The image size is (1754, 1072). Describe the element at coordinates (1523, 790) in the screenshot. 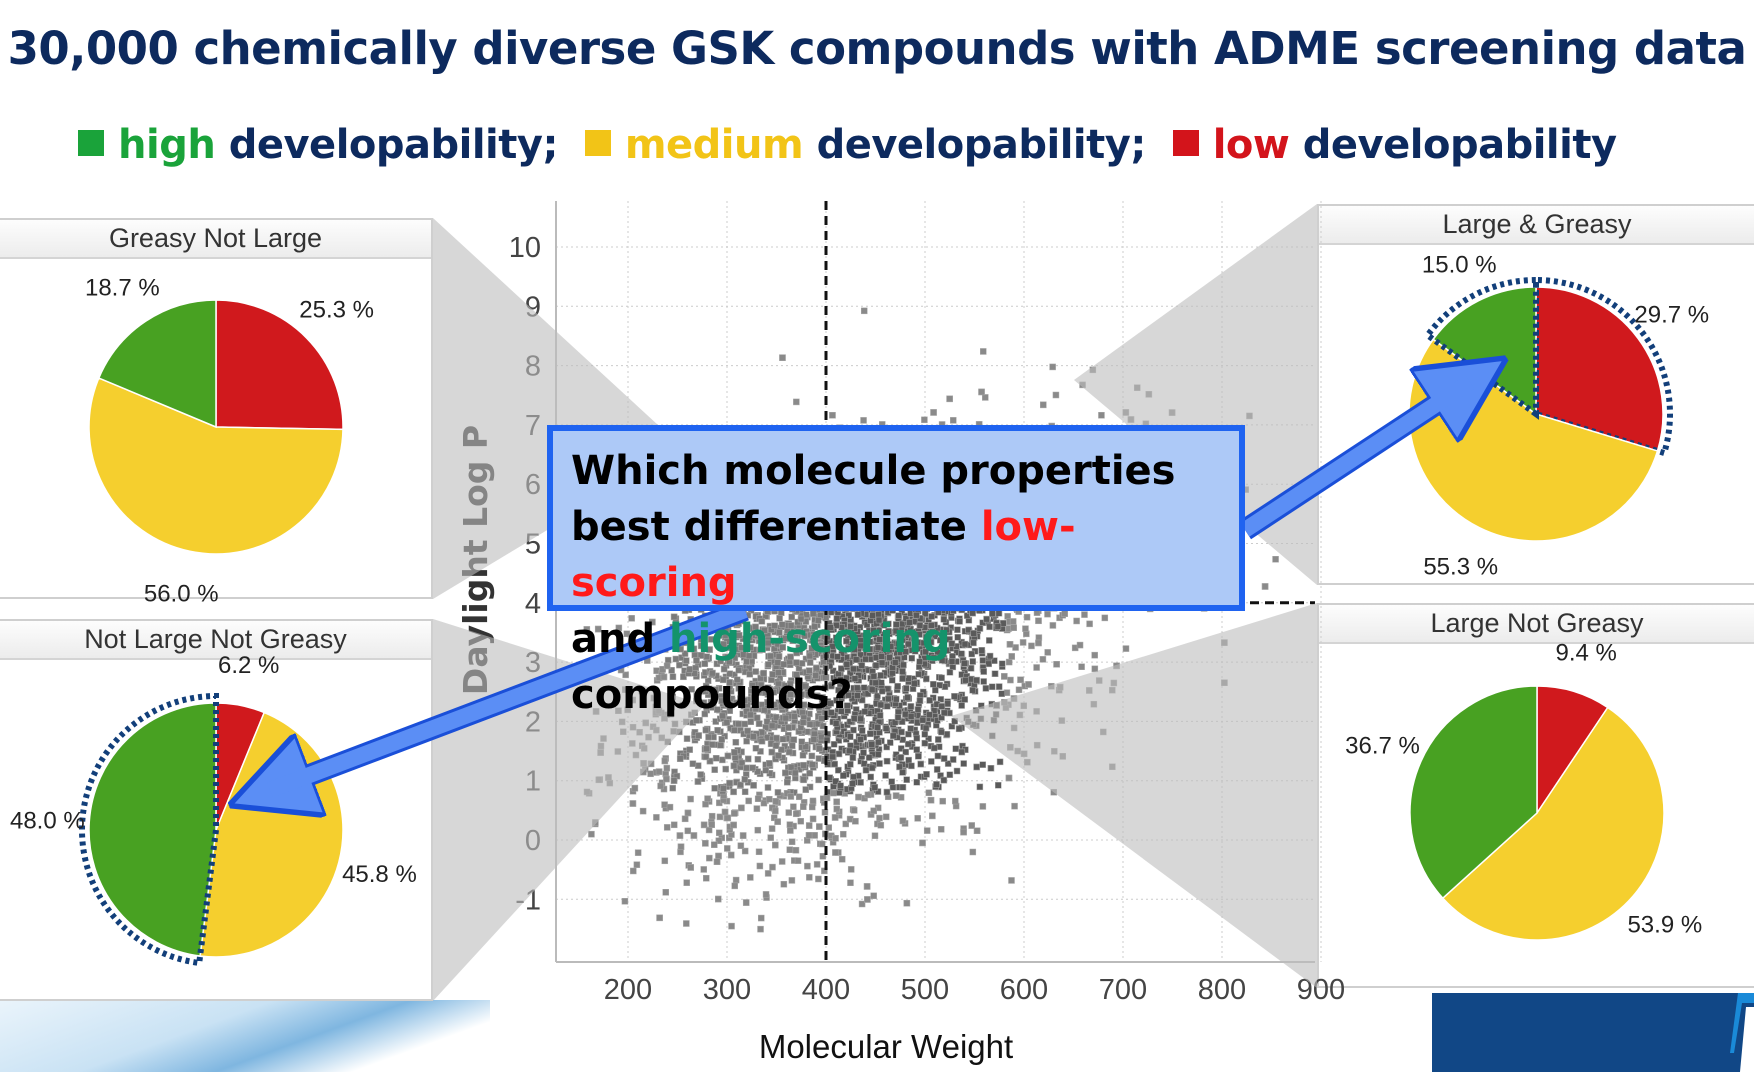

I see `pie-large-not-greasy: 9.4 % 53.9 % 36.7 %` at that location.